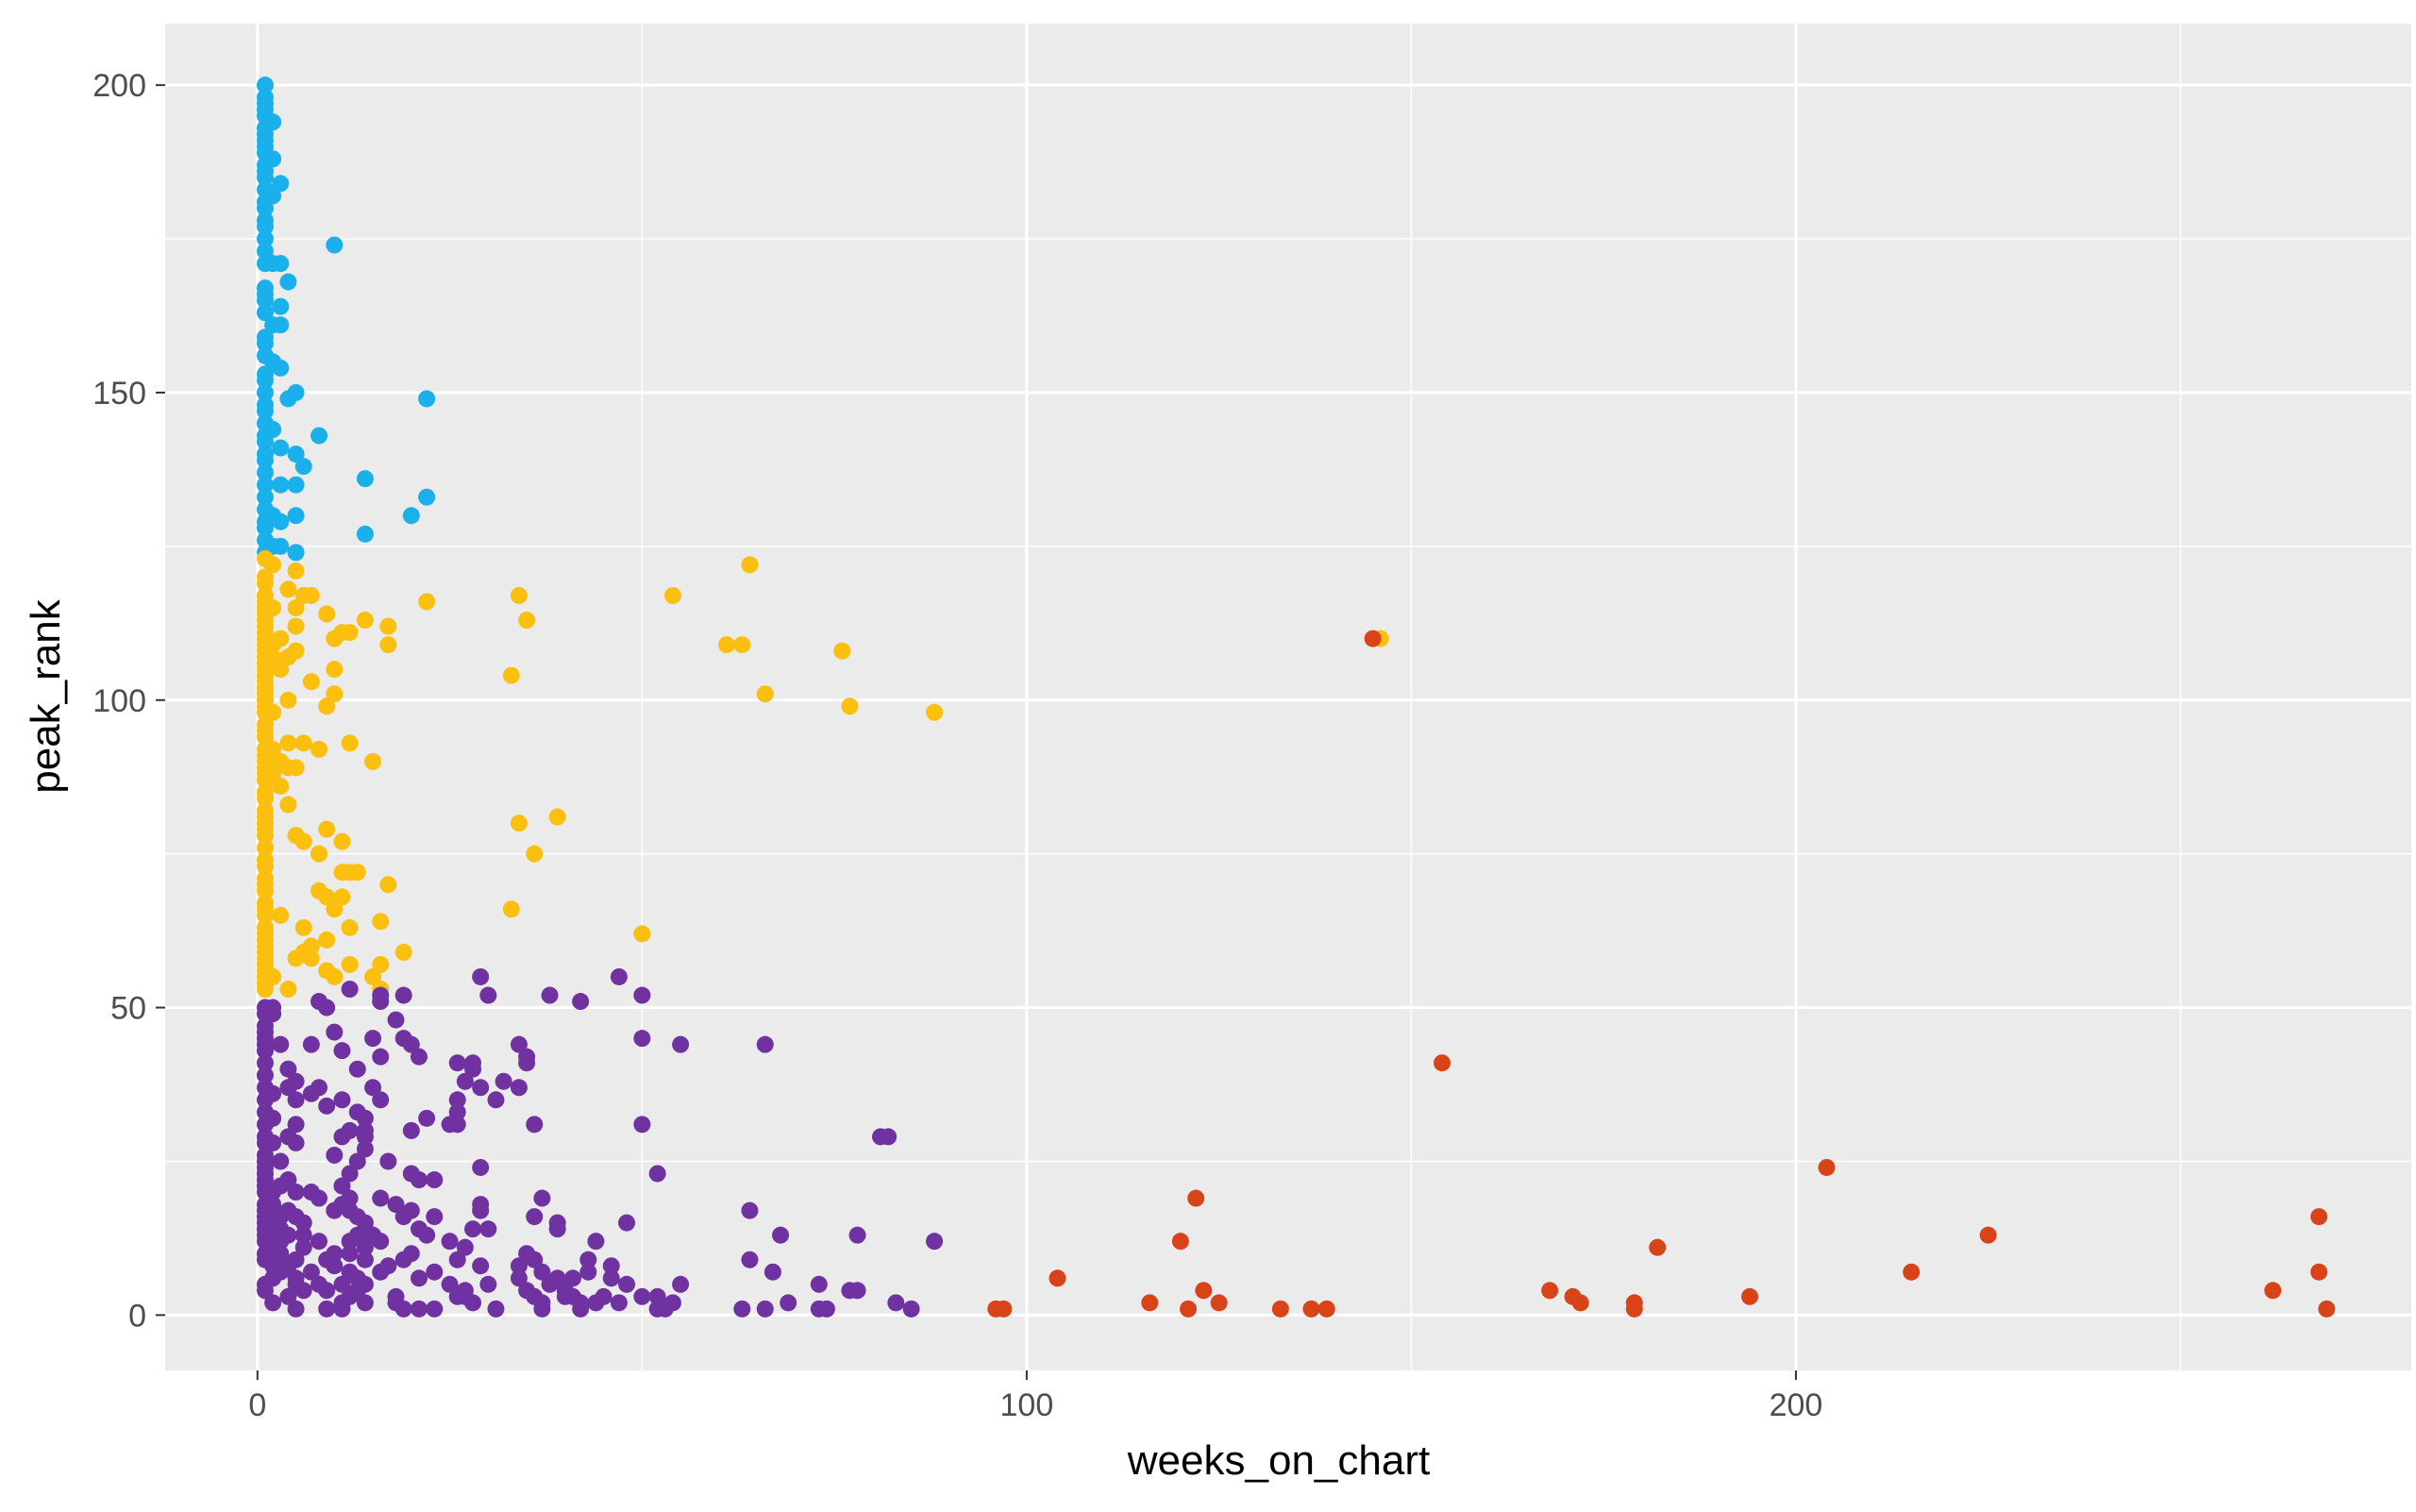 The width and height of the screenshot is (2416, 1512). I want to click on x-axis-title: weeks_on_chart, so click(1278, 1460).